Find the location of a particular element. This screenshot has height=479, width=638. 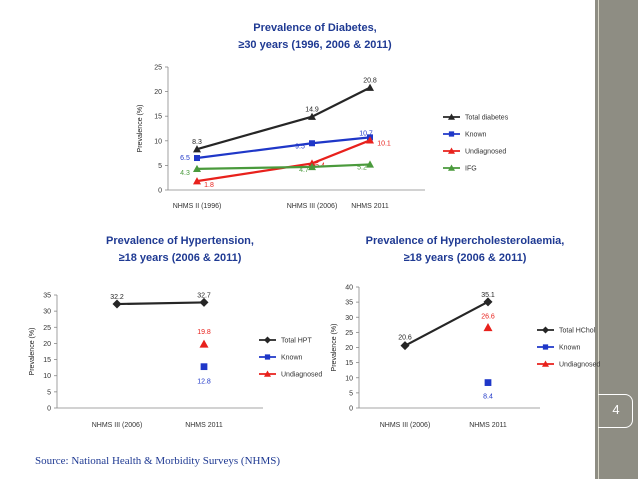

diabetes-legend-label: Known is located at coordinates (476, 135).